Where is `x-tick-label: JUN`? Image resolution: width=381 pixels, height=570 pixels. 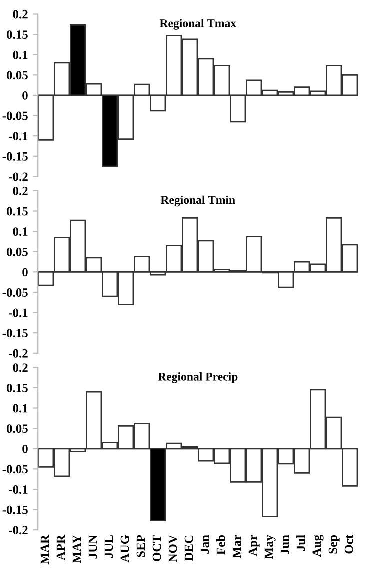 x-tick-label: JUN is located at coordinates (93, 547).